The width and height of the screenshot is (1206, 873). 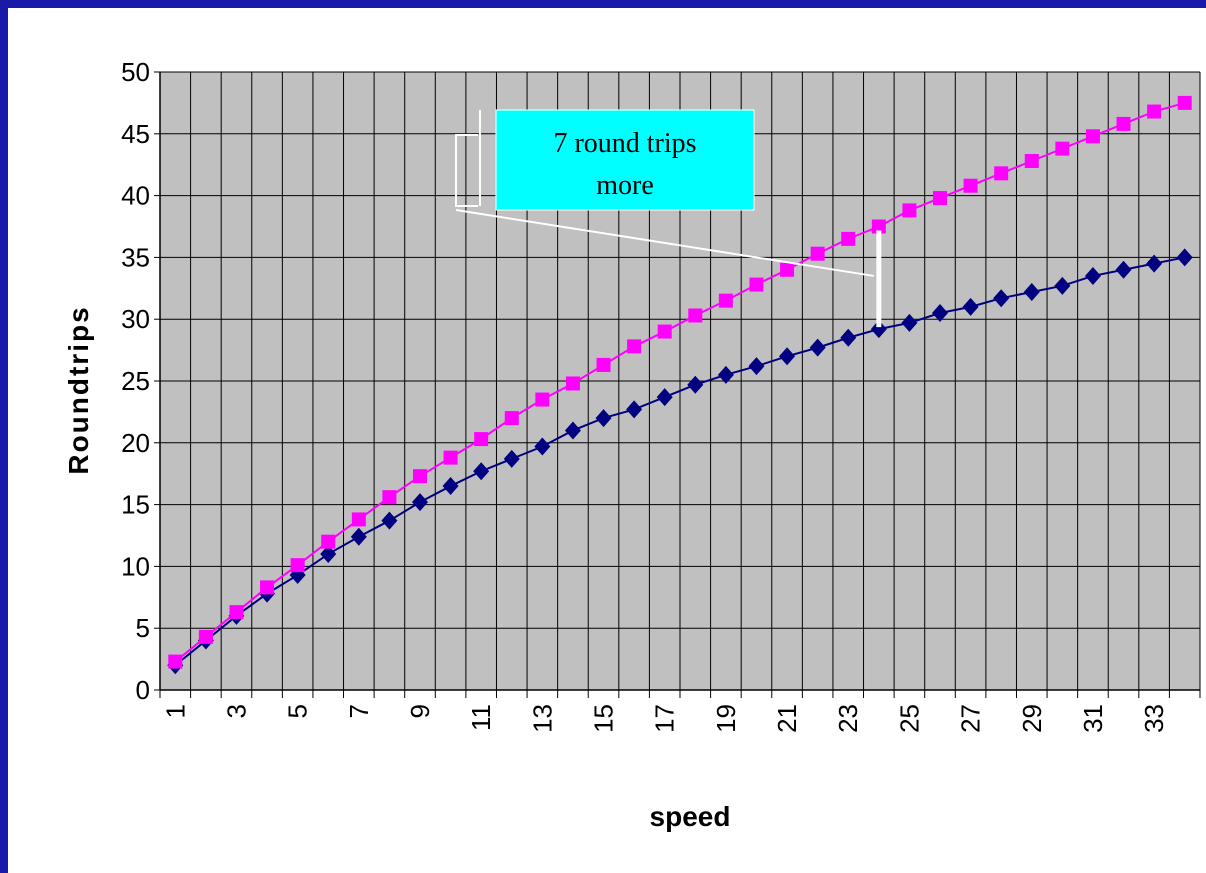 What do you see at coordinates (690, 816) in the screenshot?
I see `x-axis-title: speed` at bounding box center [690, 816].